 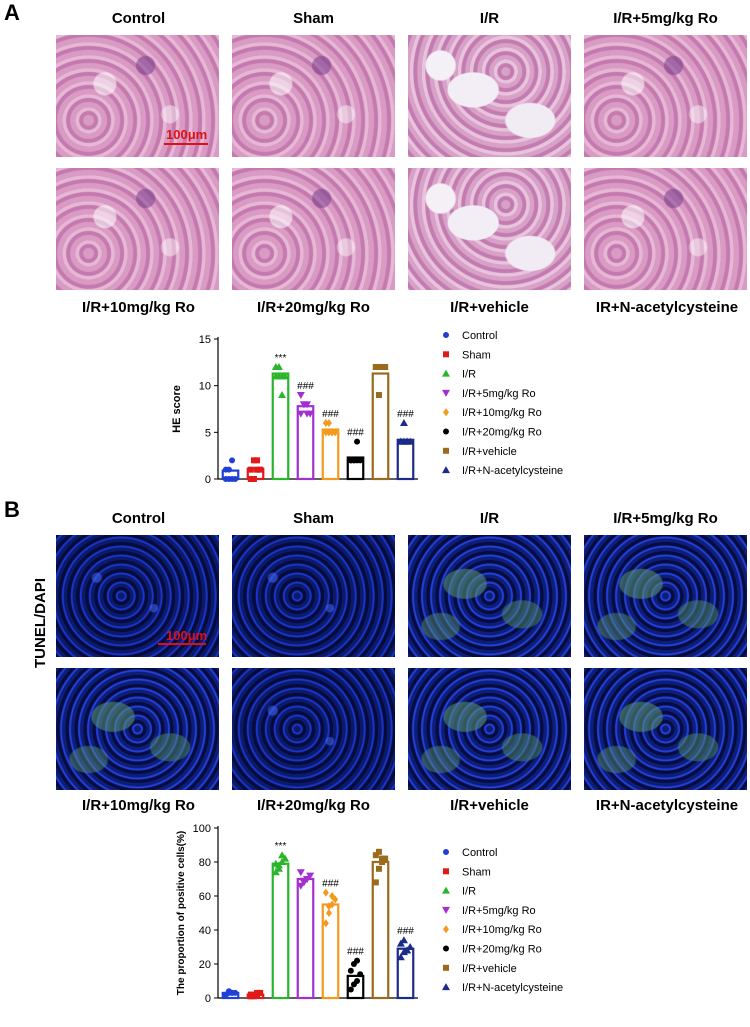 What do you see at coordinates (208, 433) in the screenshot?
I see `y-tick-label: 5` at bounding box center [208, 433].